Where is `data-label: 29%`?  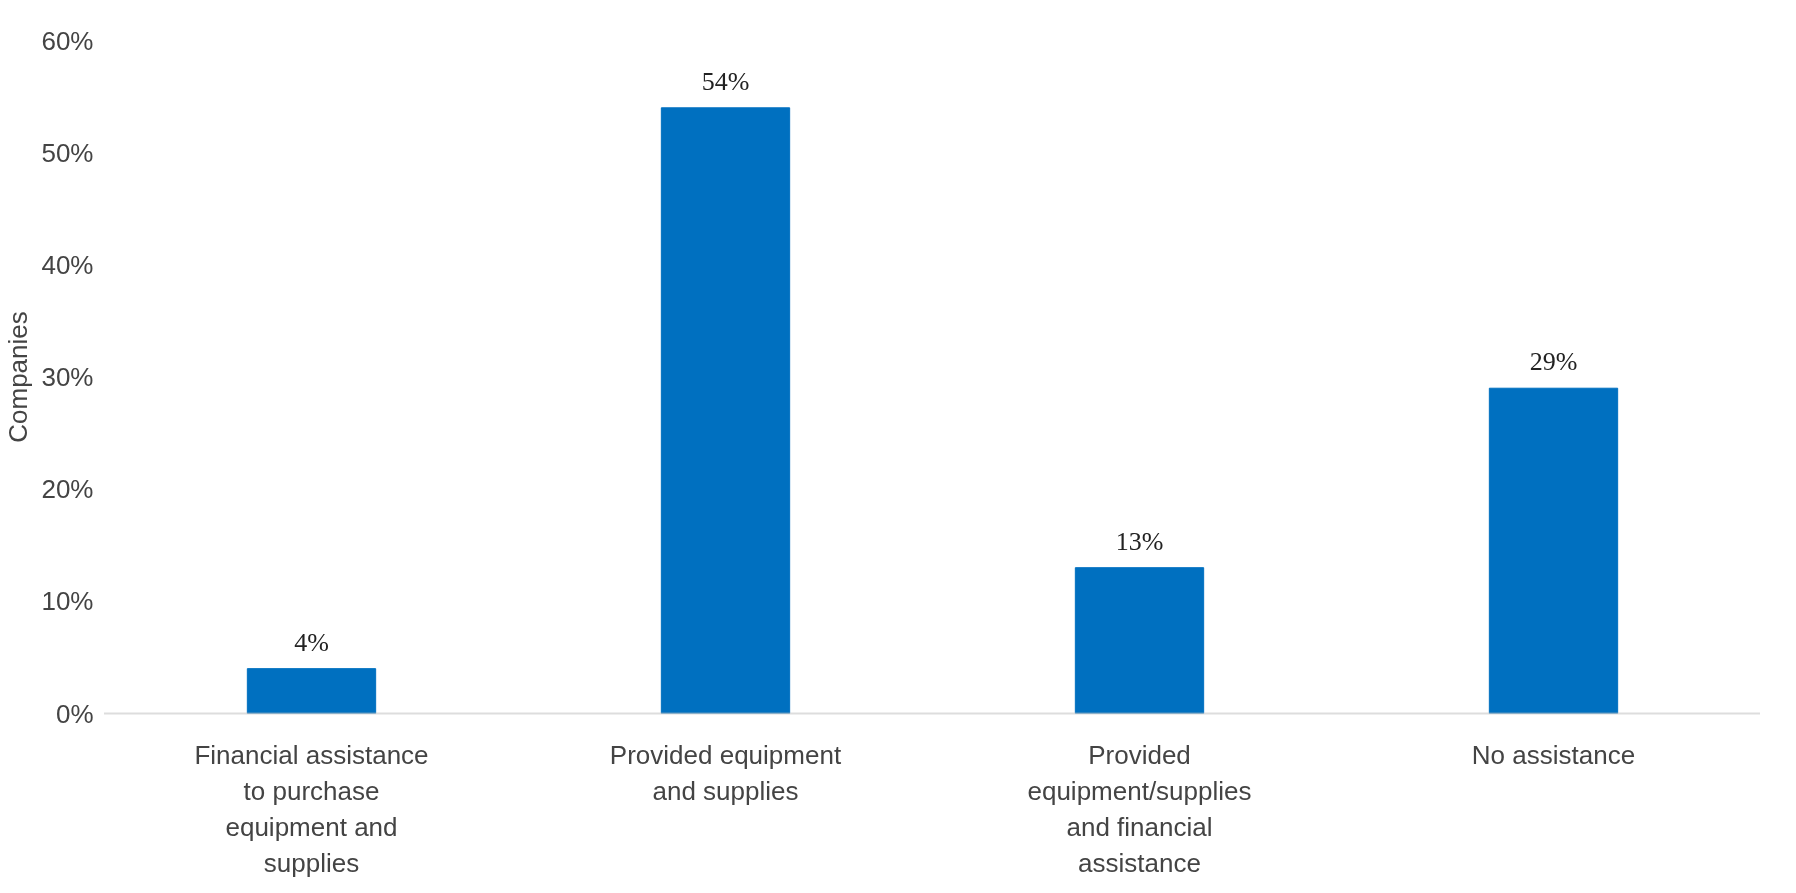
data-label: 29% is located at coordinates (1553, 362).